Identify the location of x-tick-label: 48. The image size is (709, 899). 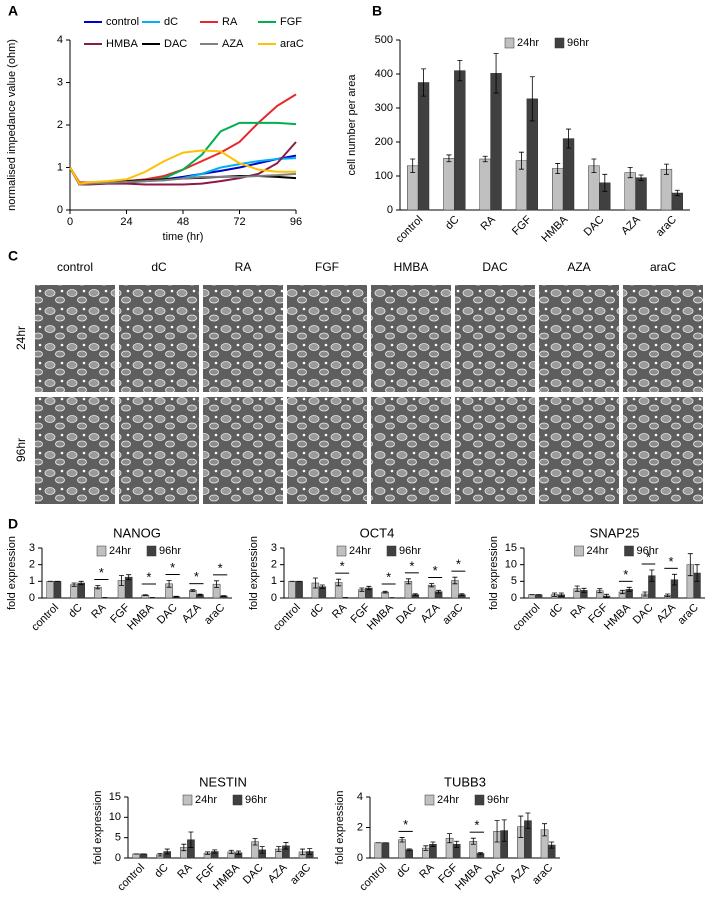
(183, 222).